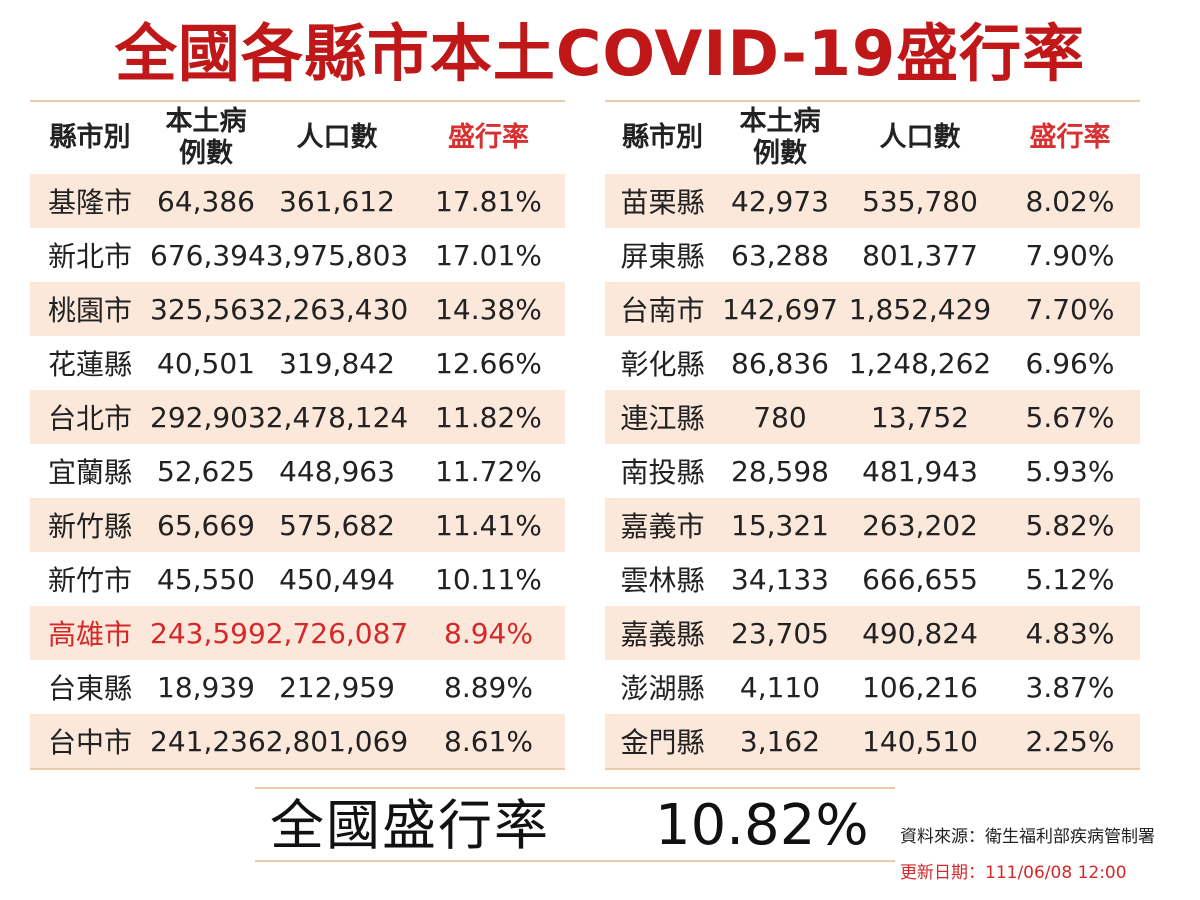  Describe the element at coordinates (1070, 471) in the screenshot. I see `cell-rate: 5.93%` at that location.